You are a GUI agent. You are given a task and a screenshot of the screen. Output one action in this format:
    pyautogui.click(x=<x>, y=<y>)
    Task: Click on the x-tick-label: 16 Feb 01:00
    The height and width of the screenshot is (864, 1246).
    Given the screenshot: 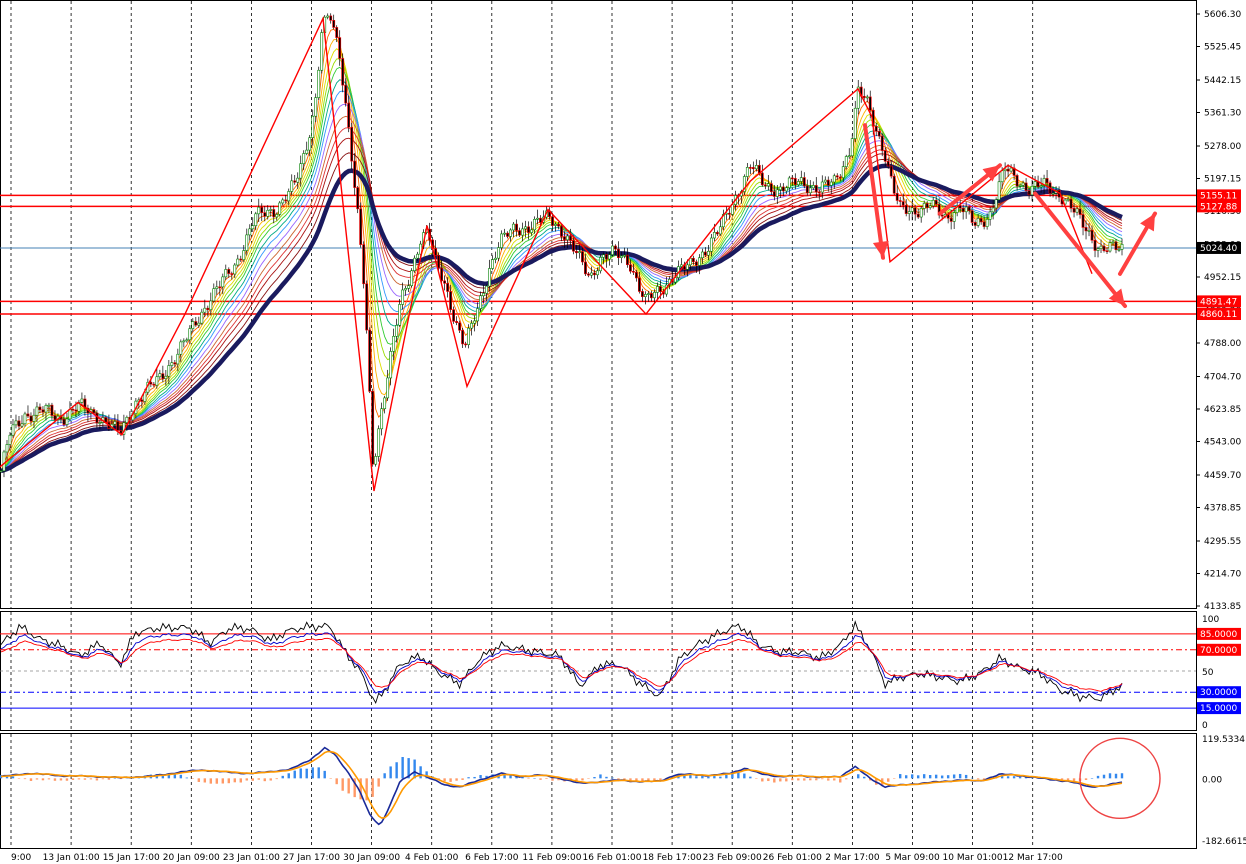 What is the action you would take?
    pyautogui.click(x=611, y=858)
    